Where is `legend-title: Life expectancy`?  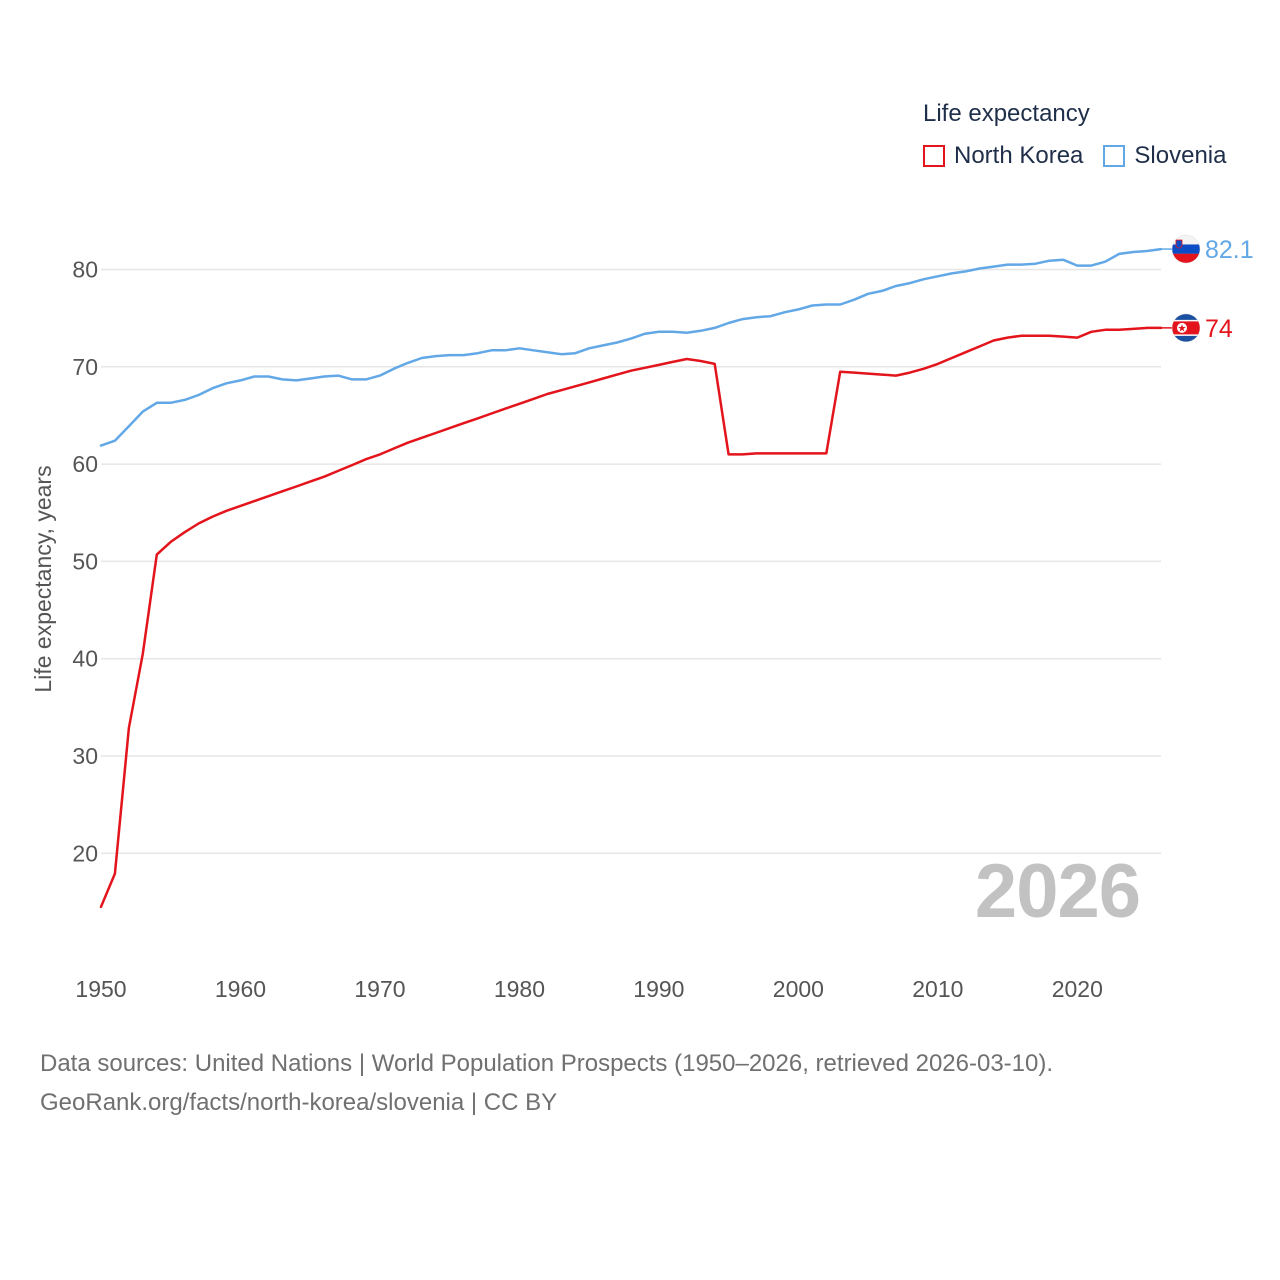
legend-title: Life expectancy is located at coordinates (1006, 113).